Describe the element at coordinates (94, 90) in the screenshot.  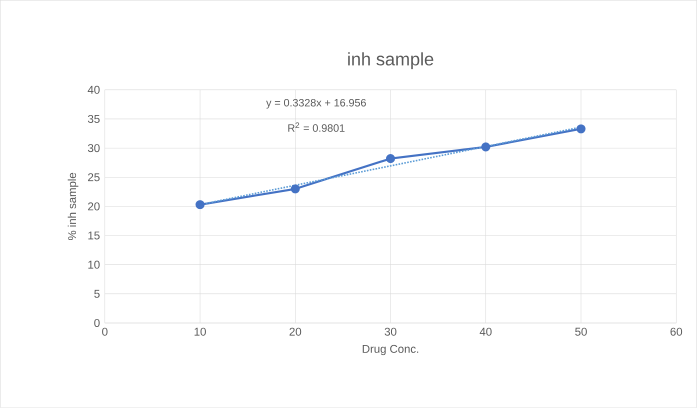
I see `y-tick-label: 40` at that location.